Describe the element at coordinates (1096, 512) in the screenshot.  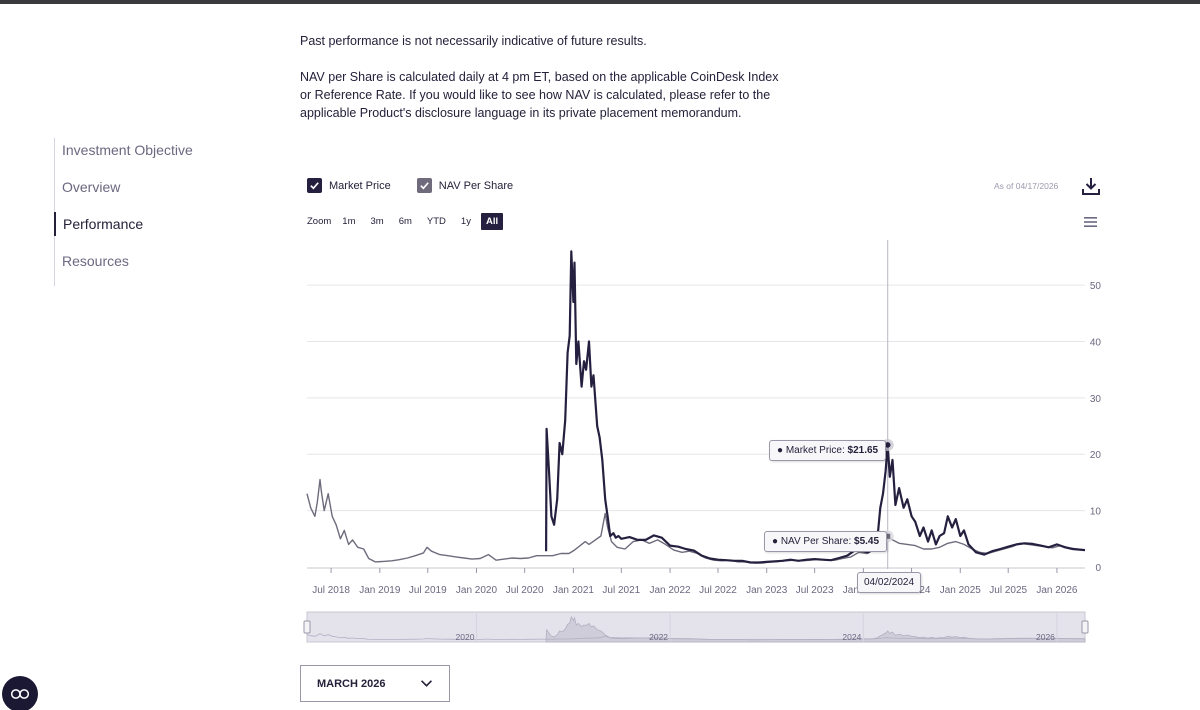
I see `y-tick-label: 10` at that location.